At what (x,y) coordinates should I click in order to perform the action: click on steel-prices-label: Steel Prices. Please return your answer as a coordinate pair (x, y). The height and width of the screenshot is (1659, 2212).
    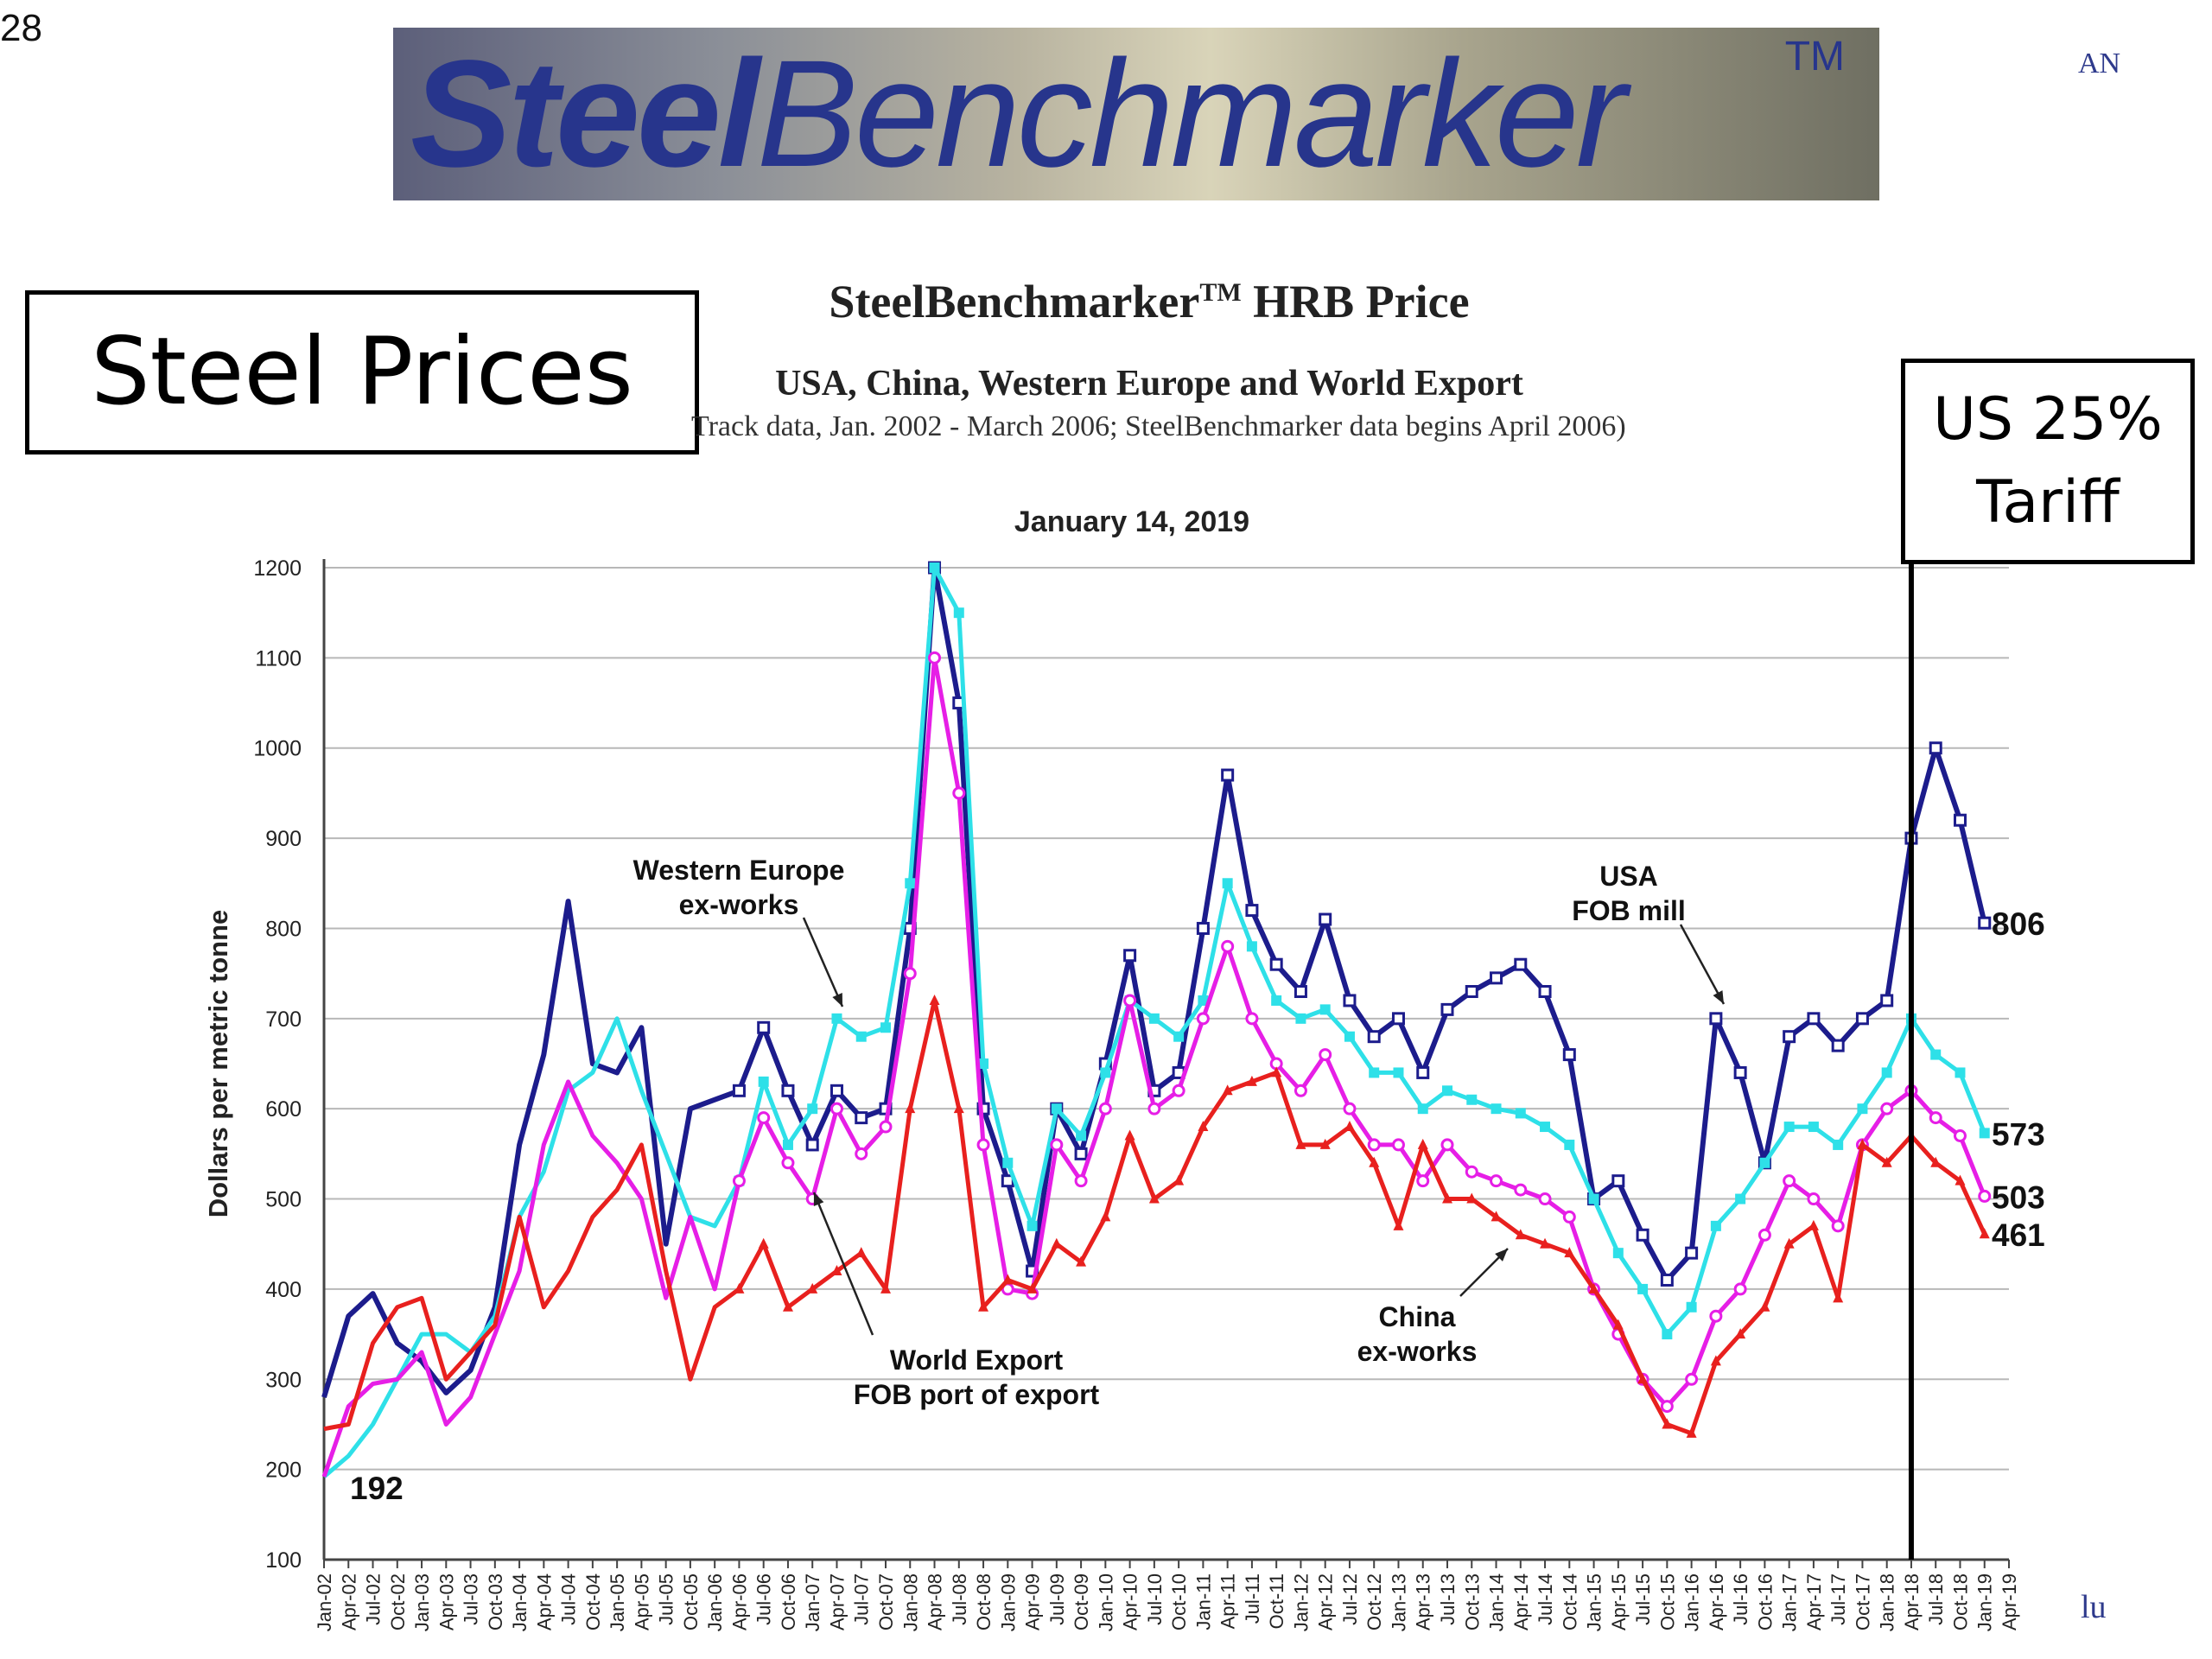
    Looking at the image, I should click on (362, 372).